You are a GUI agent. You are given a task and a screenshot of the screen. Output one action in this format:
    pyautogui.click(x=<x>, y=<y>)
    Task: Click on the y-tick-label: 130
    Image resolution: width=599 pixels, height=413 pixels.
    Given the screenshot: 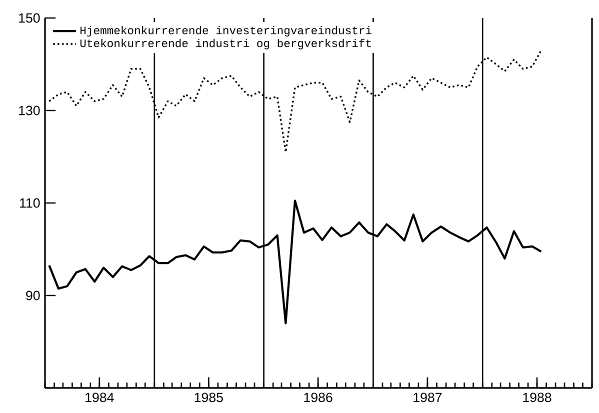 What is the action you would take?
    pyautogui.click(x=29, y=111)
    